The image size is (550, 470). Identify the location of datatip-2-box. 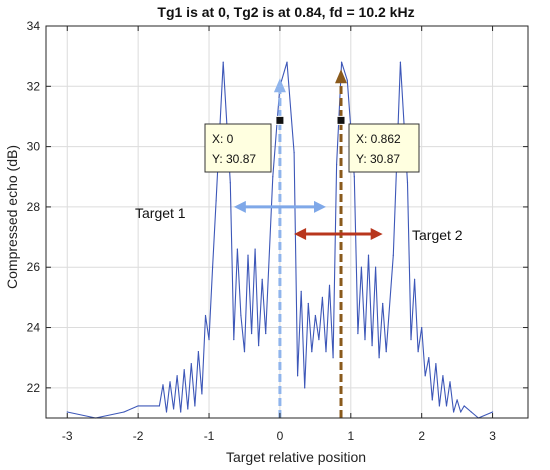
(384, 148).